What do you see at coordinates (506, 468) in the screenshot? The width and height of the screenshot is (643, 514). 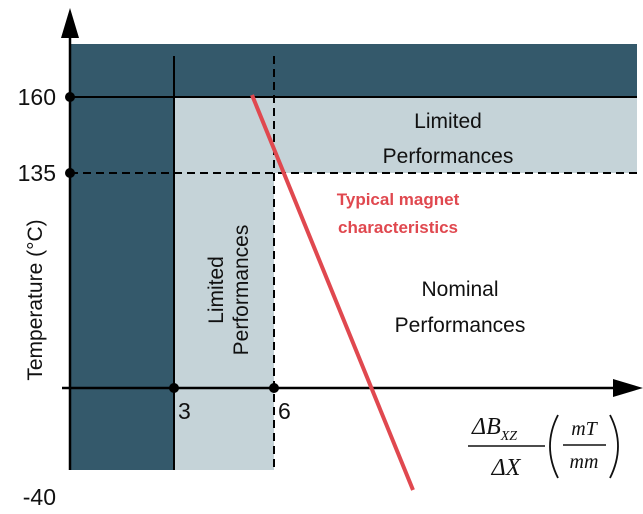 I see `delta-x: ΔX` at bounding box center [506, 468].